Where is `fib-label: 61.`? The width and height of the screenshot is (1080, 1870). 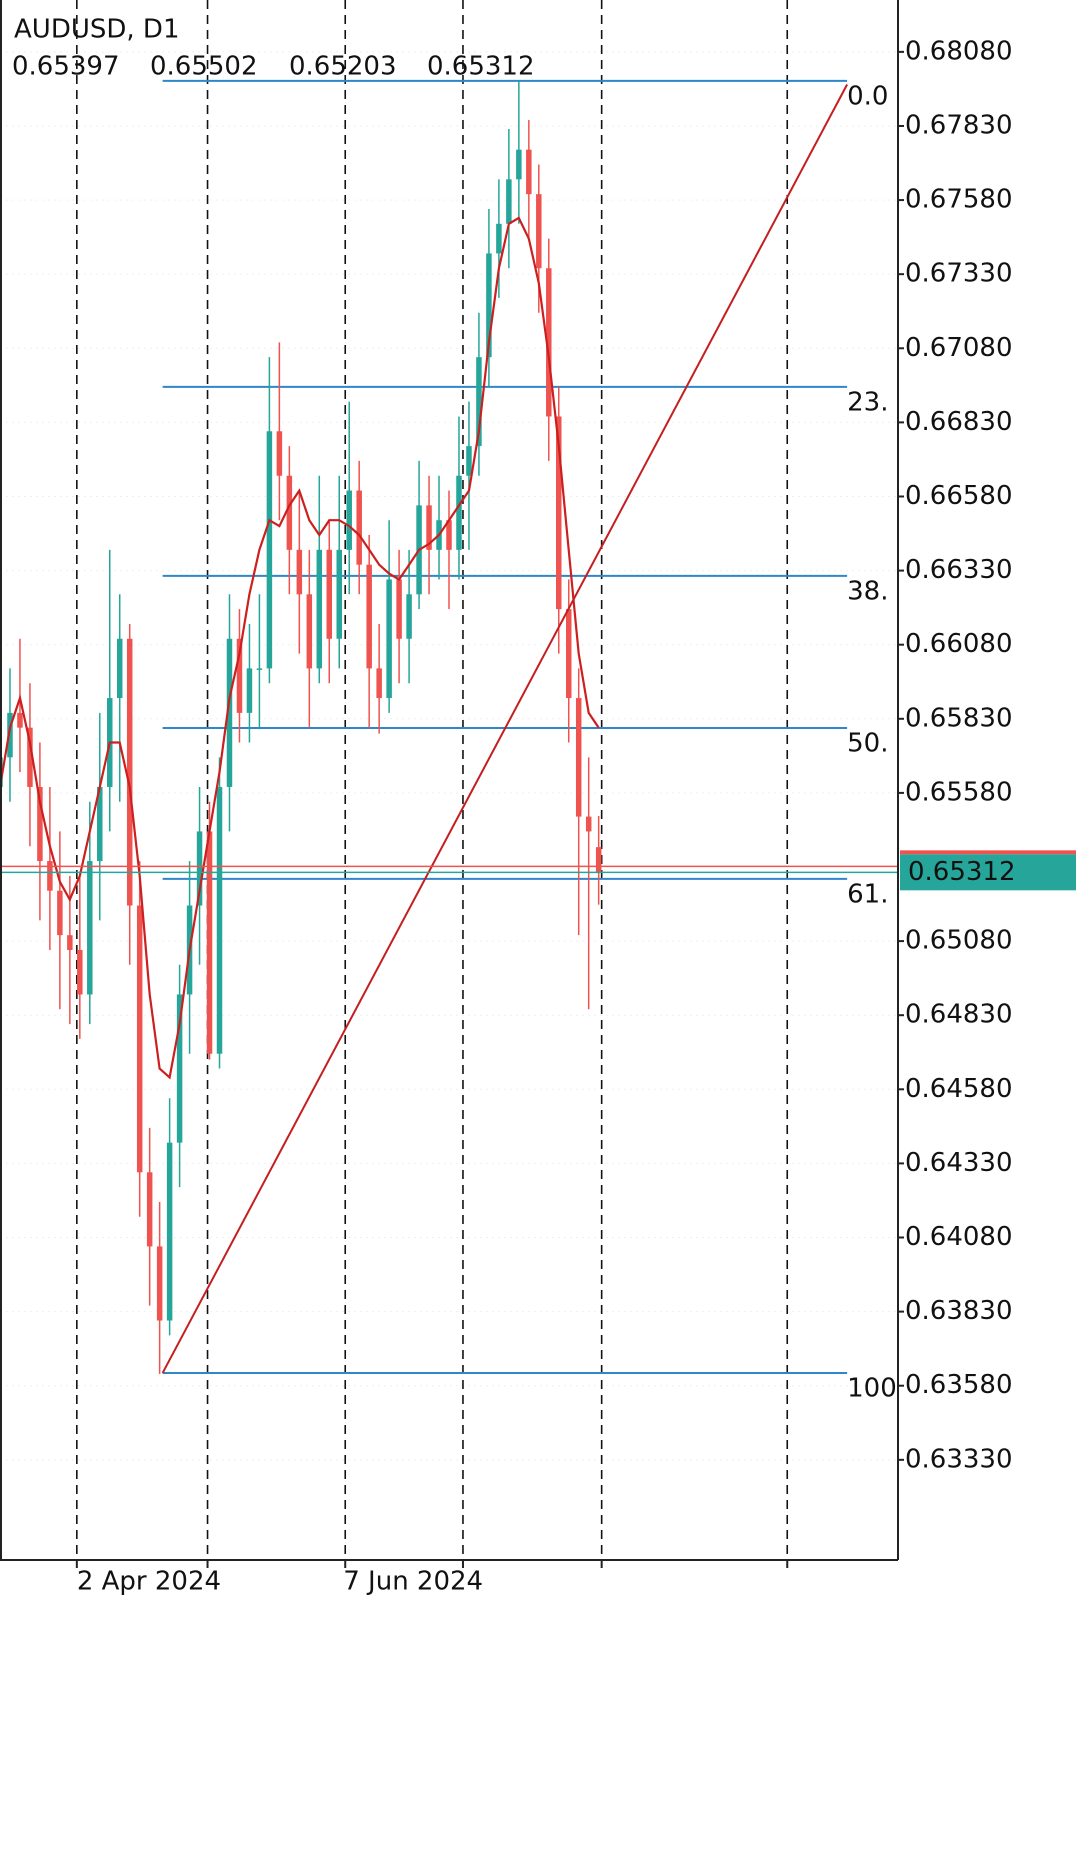
fib-label: 61. is located at coordinates (867, 894).